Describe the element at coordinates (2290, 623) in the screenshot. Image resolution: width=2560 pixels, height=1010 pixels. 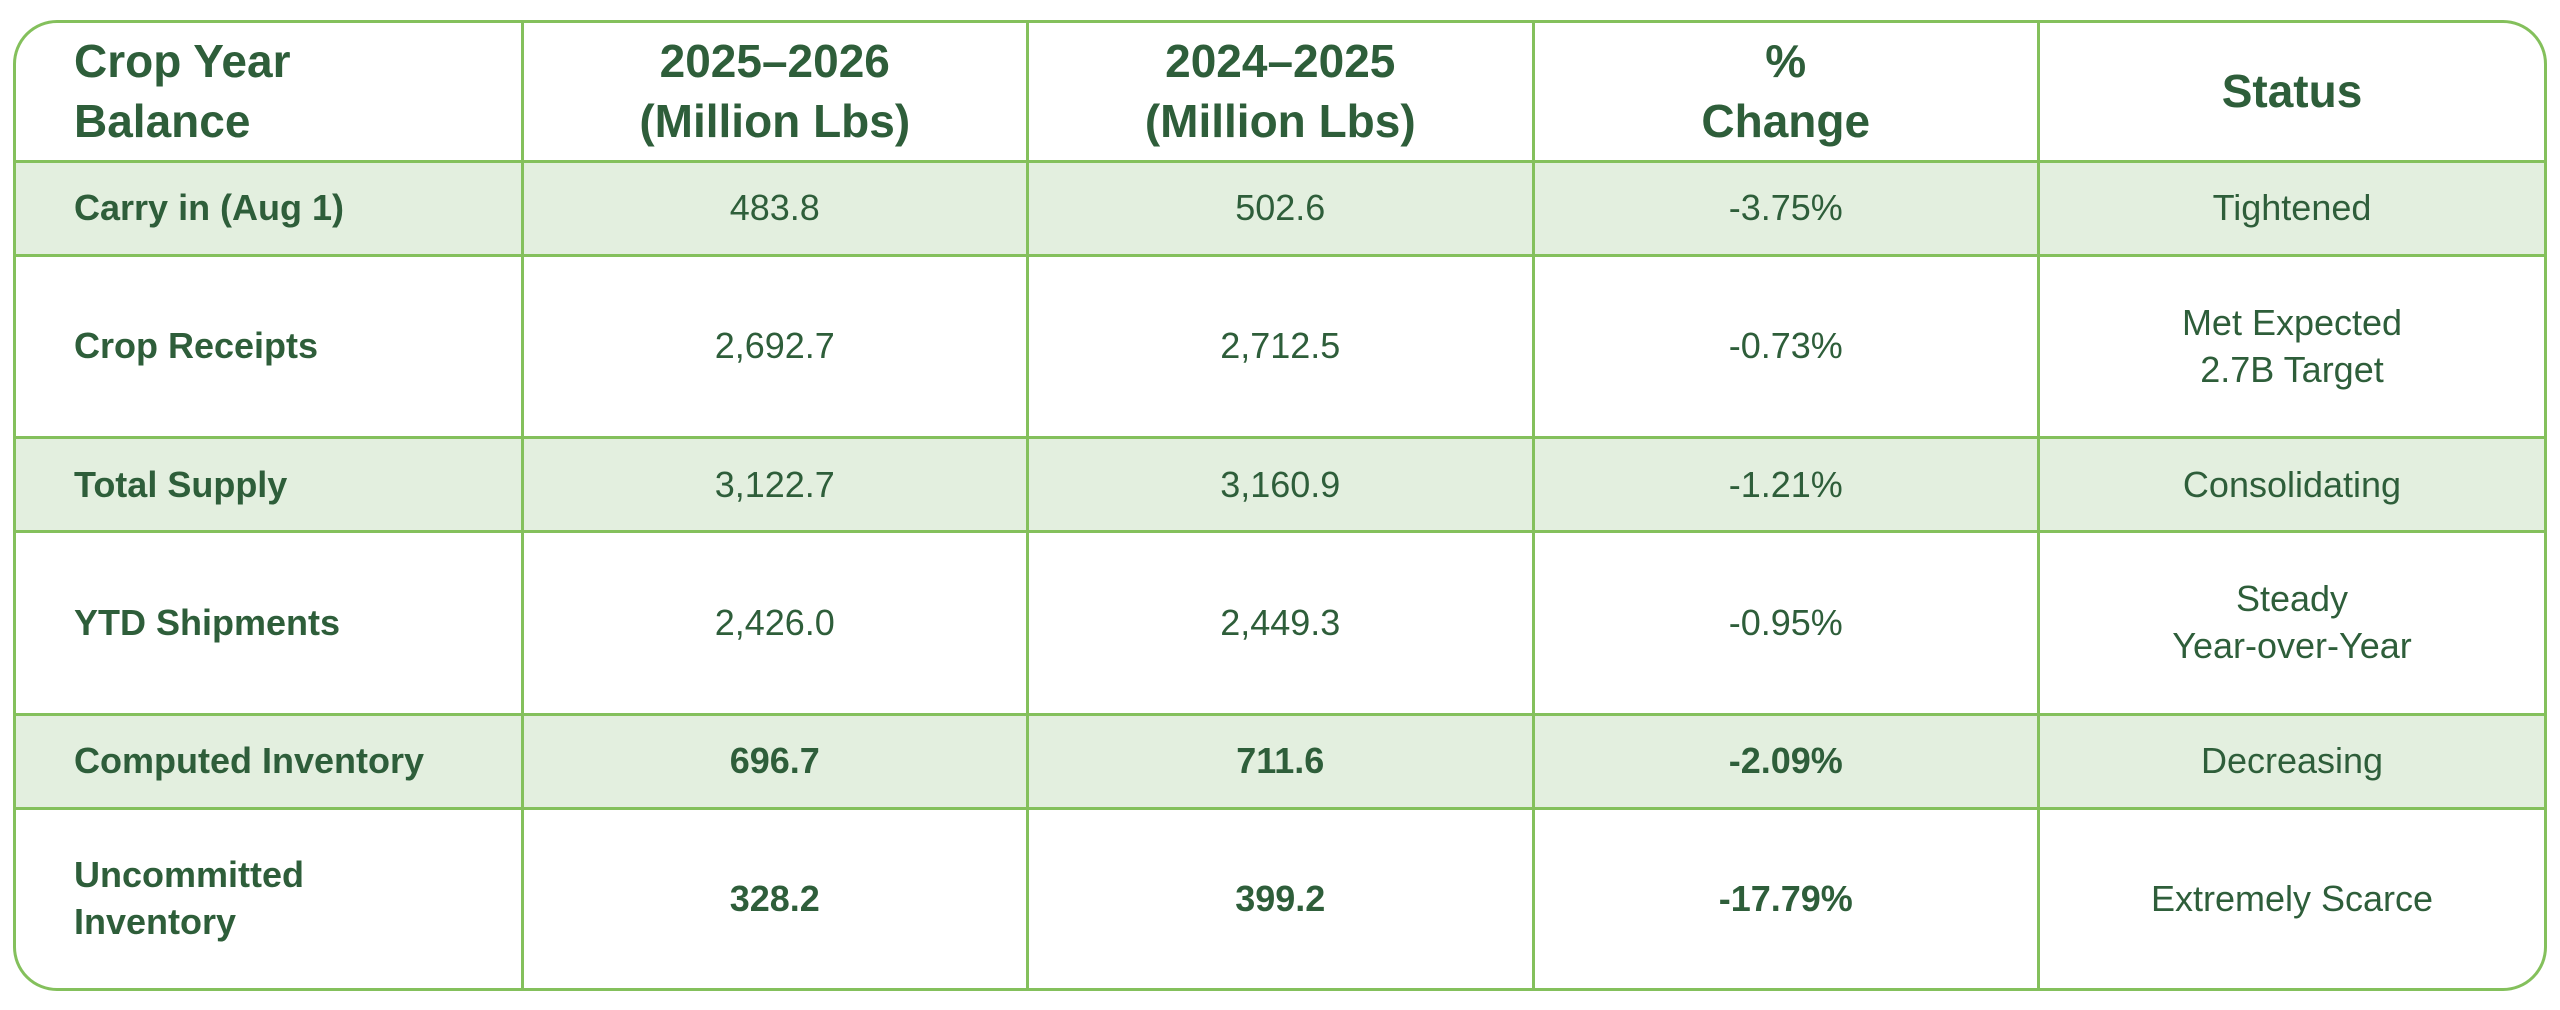
I see `table-cell: Steady Year-over-Year` at that location.